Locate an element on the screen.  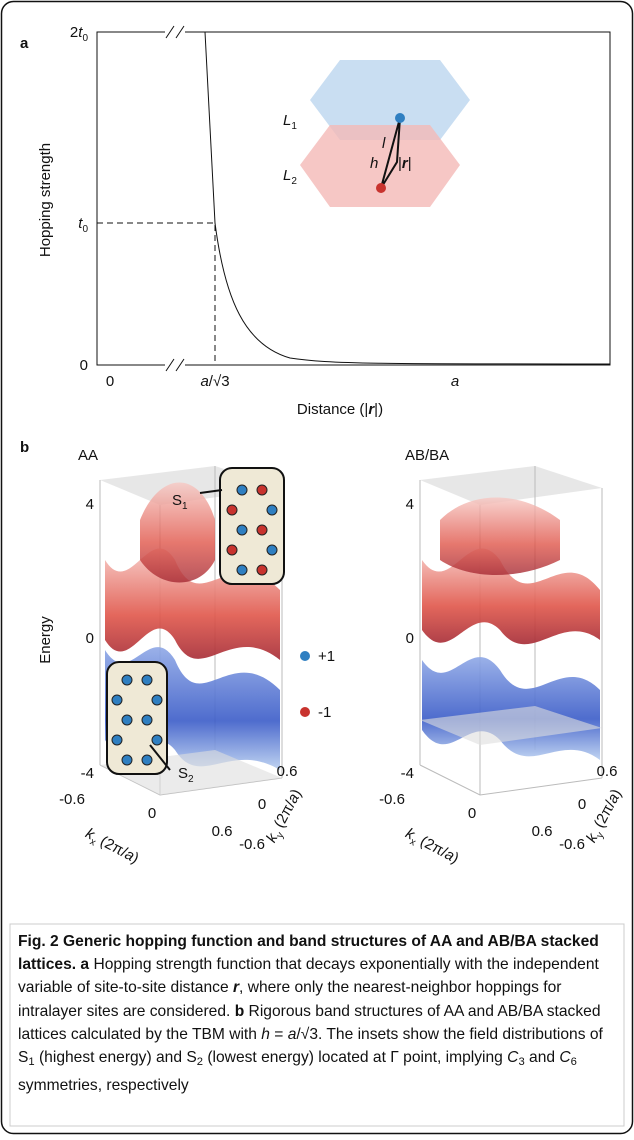
caption-text: h is located at coordinates (265, 1034).